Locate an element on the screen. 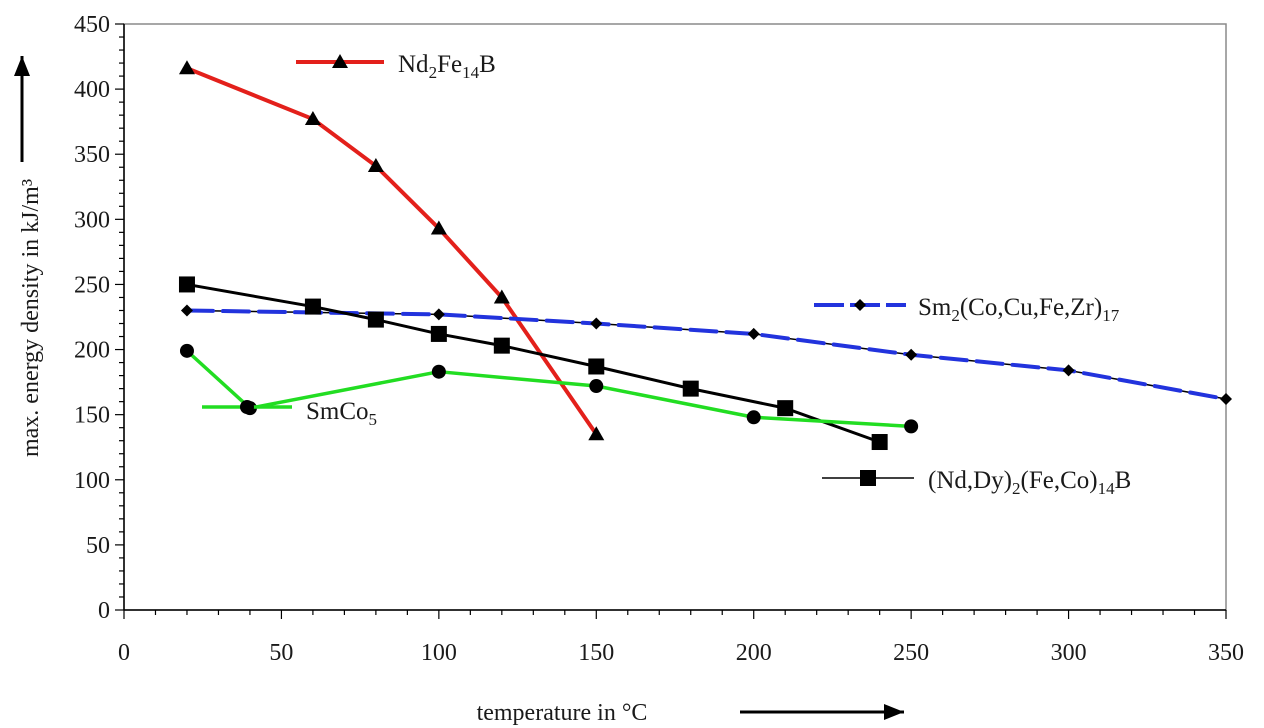 The width and height of the screenshot is (1264, 728). x-tick-label: 0 is located at coordinates (124, 653).